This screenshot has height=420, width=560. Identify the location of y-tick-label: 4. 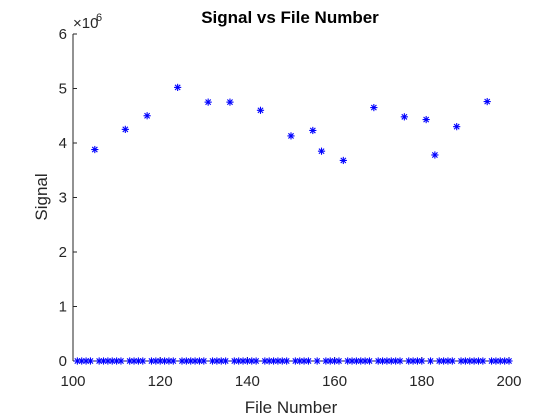
(63, 143).